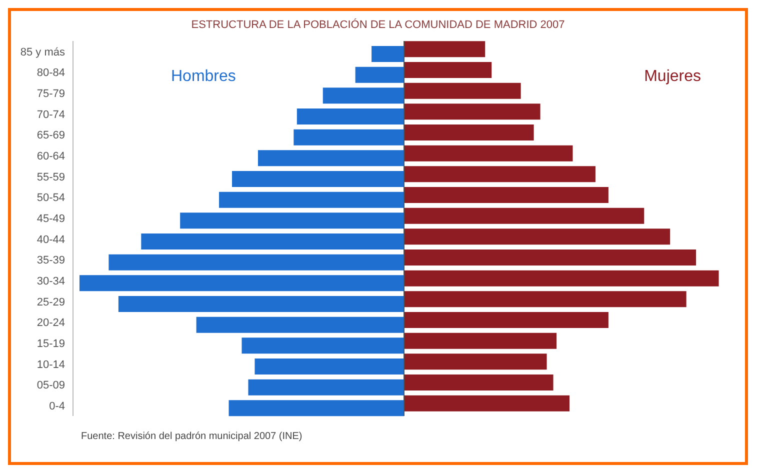 This screenshot has height=475, width=758. I want to click on text: Hombres, so click(203, 76).